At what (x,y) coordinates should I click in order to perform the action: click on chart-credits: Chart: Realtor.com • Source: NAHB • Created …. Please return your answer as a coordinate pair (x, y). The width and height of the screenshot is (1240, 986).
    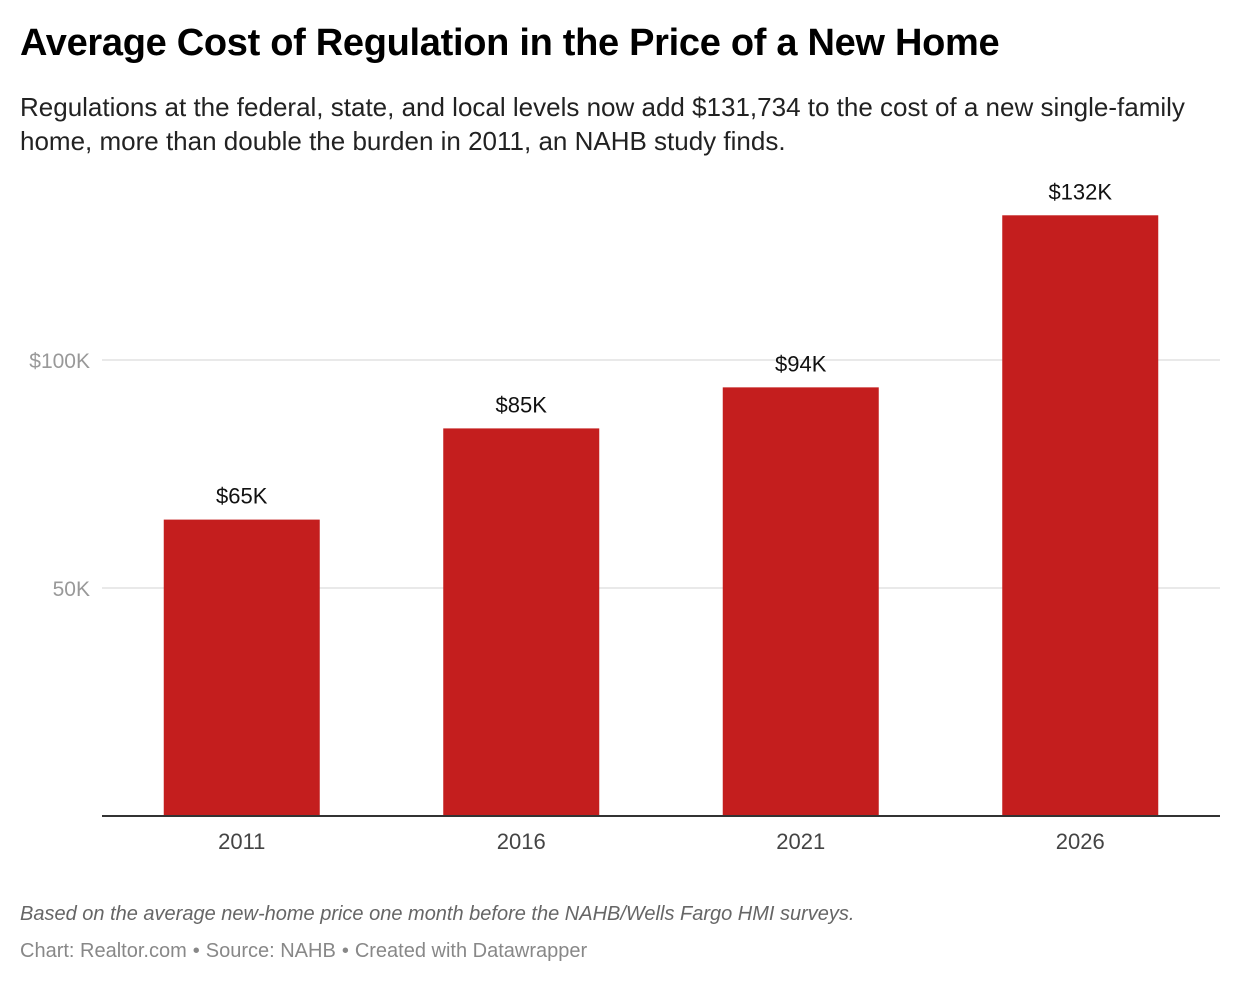
    Looking at the image, I should click on (303, 951).